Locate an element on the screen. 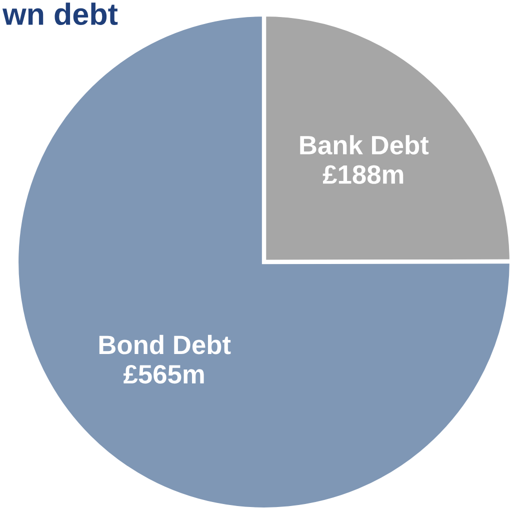  slice-label: Bank Debt is located at coordinates (364, 145).